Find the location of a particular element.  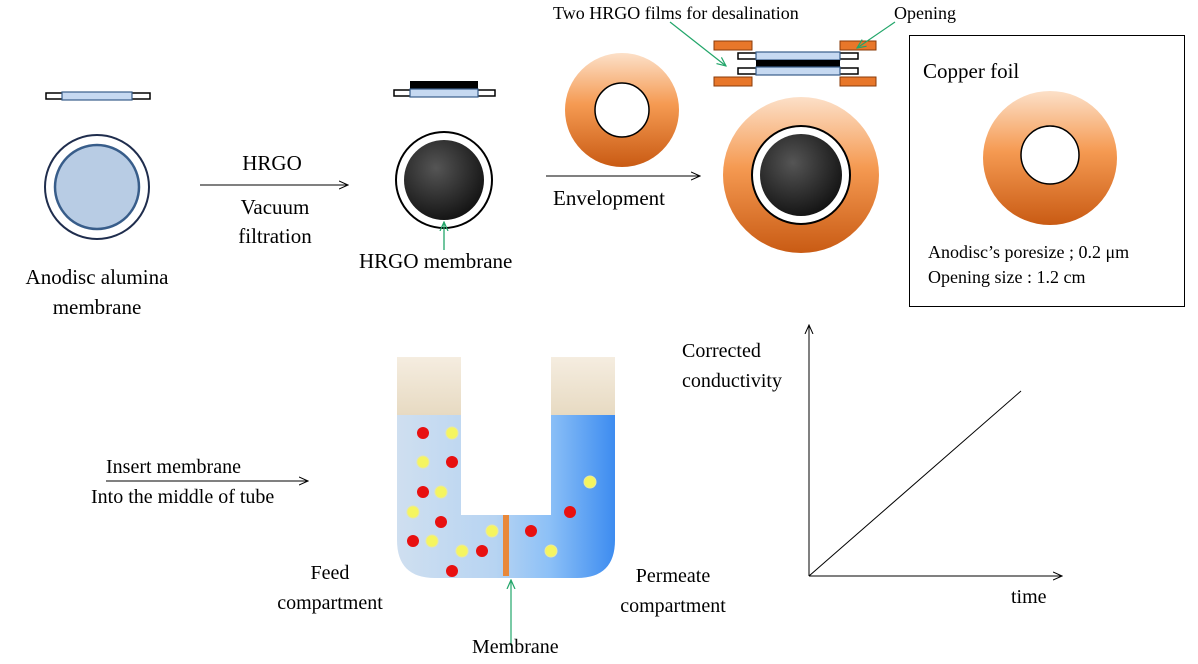

hrgo-side-view is located at coordinates (444, 89).